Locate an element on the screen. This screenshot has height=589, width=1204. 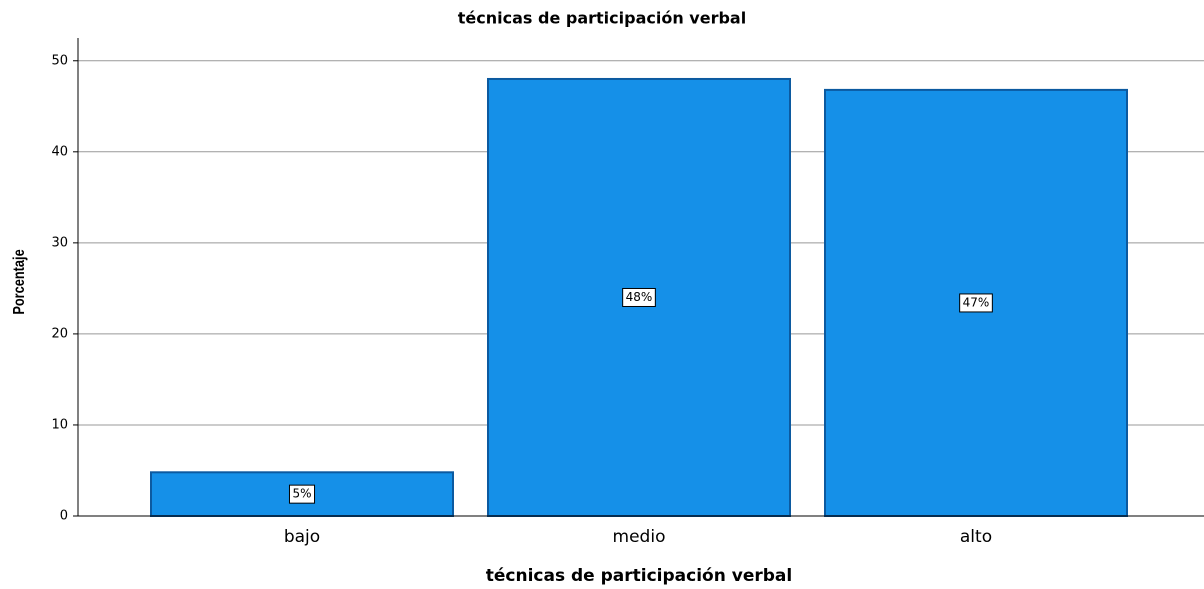
y-tick-label: 30 is located at coordinates (59, 242).